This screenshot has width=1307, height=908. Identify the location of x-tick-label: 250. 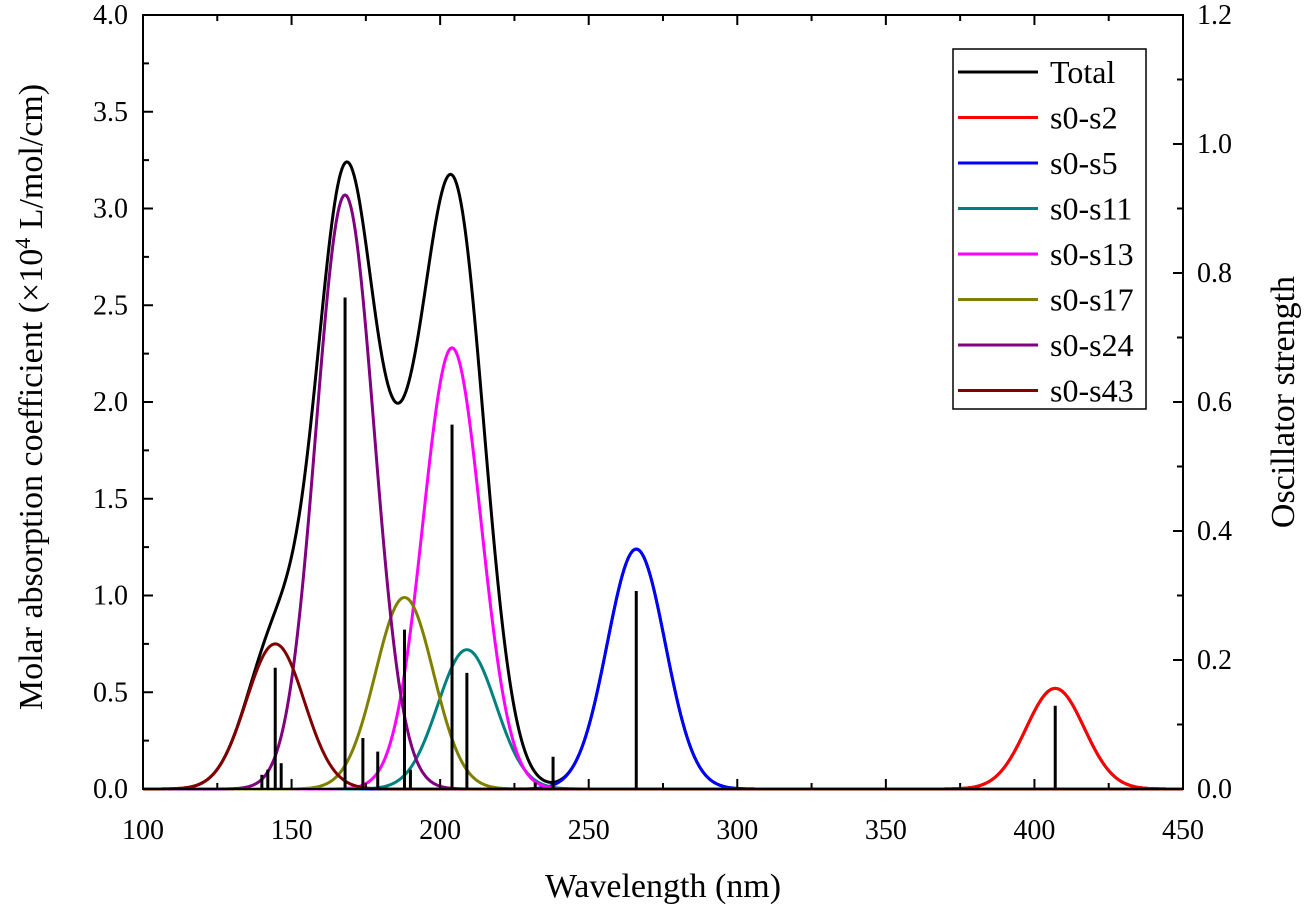
(589, 830).